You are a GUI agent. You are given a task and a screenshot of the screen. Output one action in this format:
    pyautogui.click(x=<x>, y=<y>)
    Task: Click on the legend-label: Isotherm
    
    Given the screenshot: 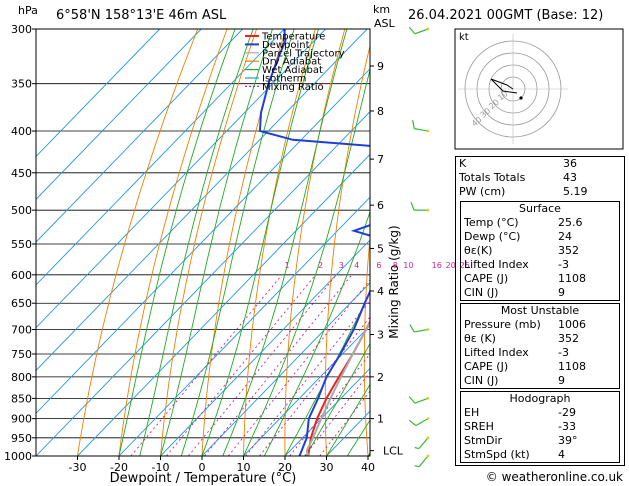 What is the action you would take?
    pyautogui.click(x=284, y=79)
    